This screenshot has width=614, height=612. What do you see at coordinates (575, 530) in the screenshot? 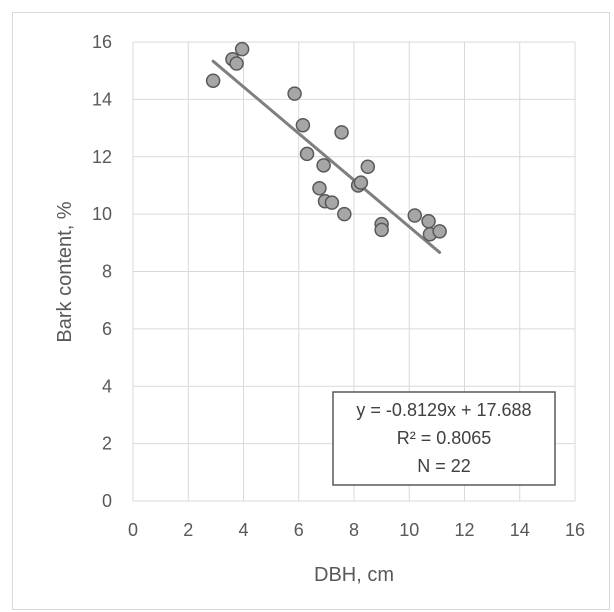
I see `x-tick-label: 16` at bounding box center [575, 530].